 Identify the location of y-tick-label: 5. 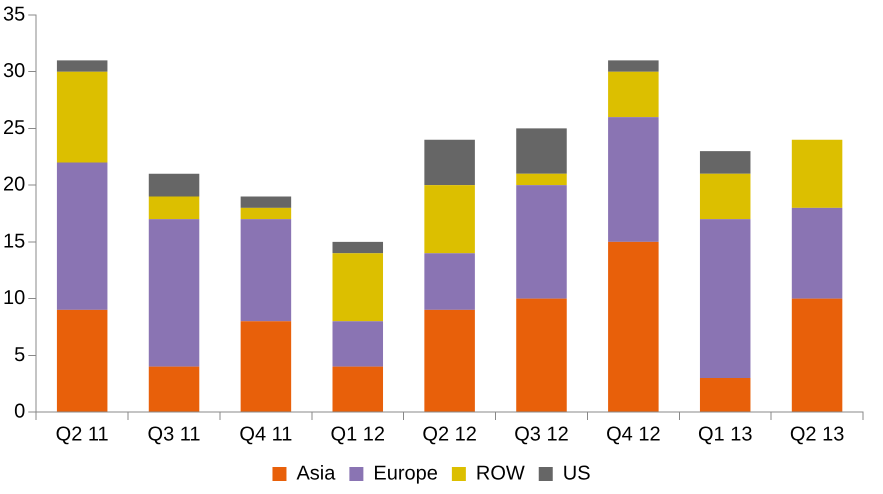
(20, 355).